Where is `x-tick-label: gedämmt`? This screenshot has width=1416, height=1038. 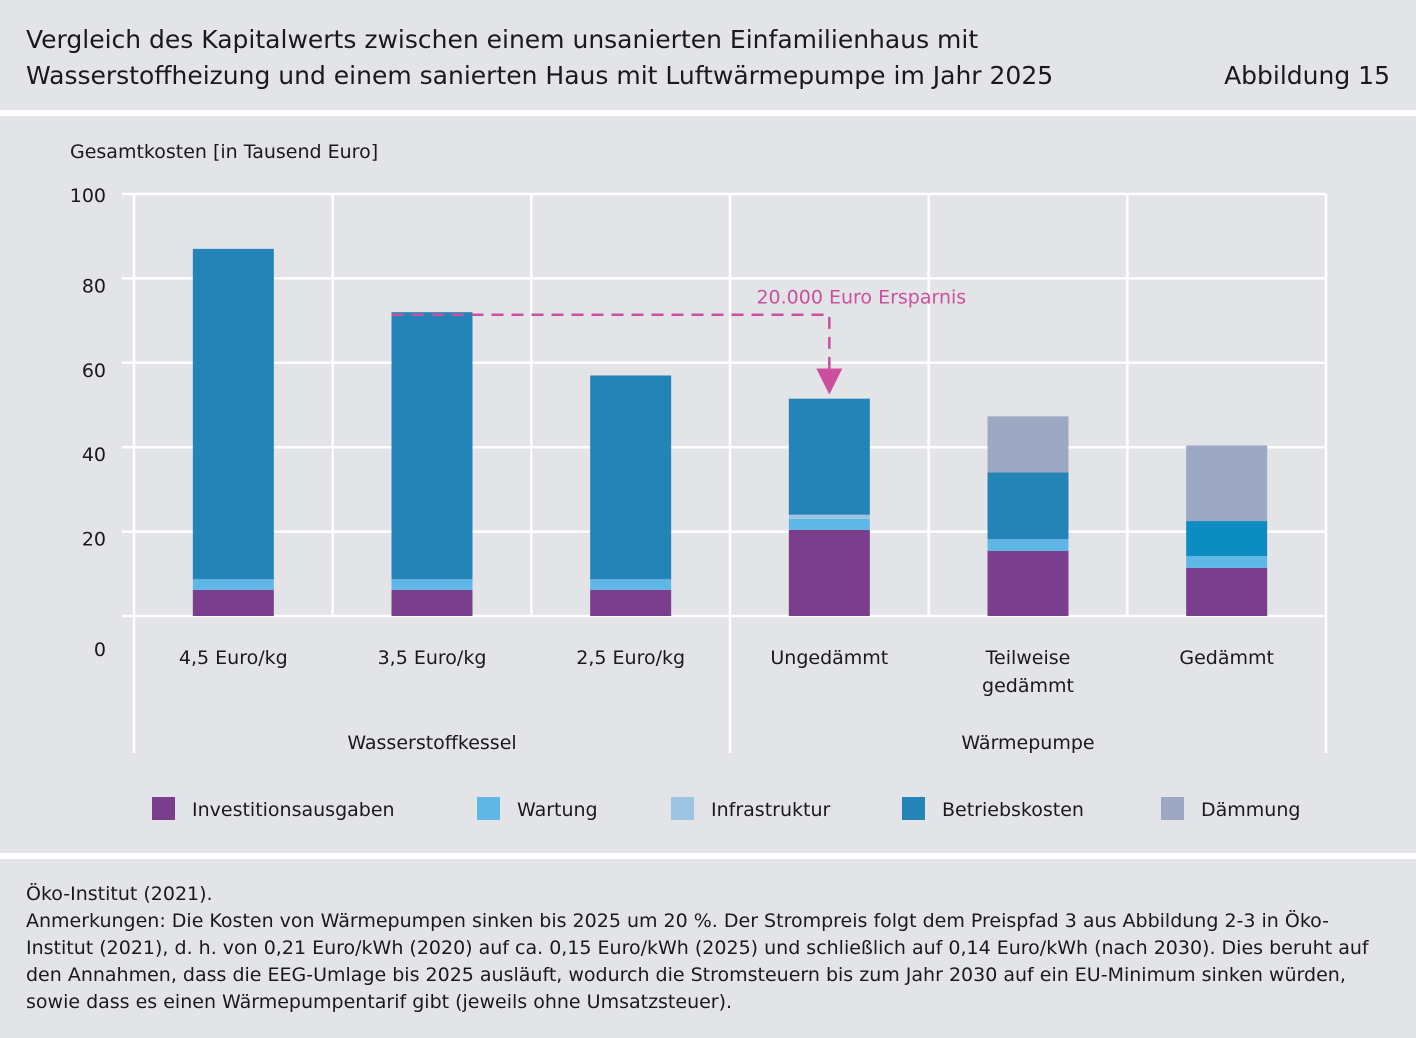
x-tick-label: gedämmt is located at coordinates (1028, 686).